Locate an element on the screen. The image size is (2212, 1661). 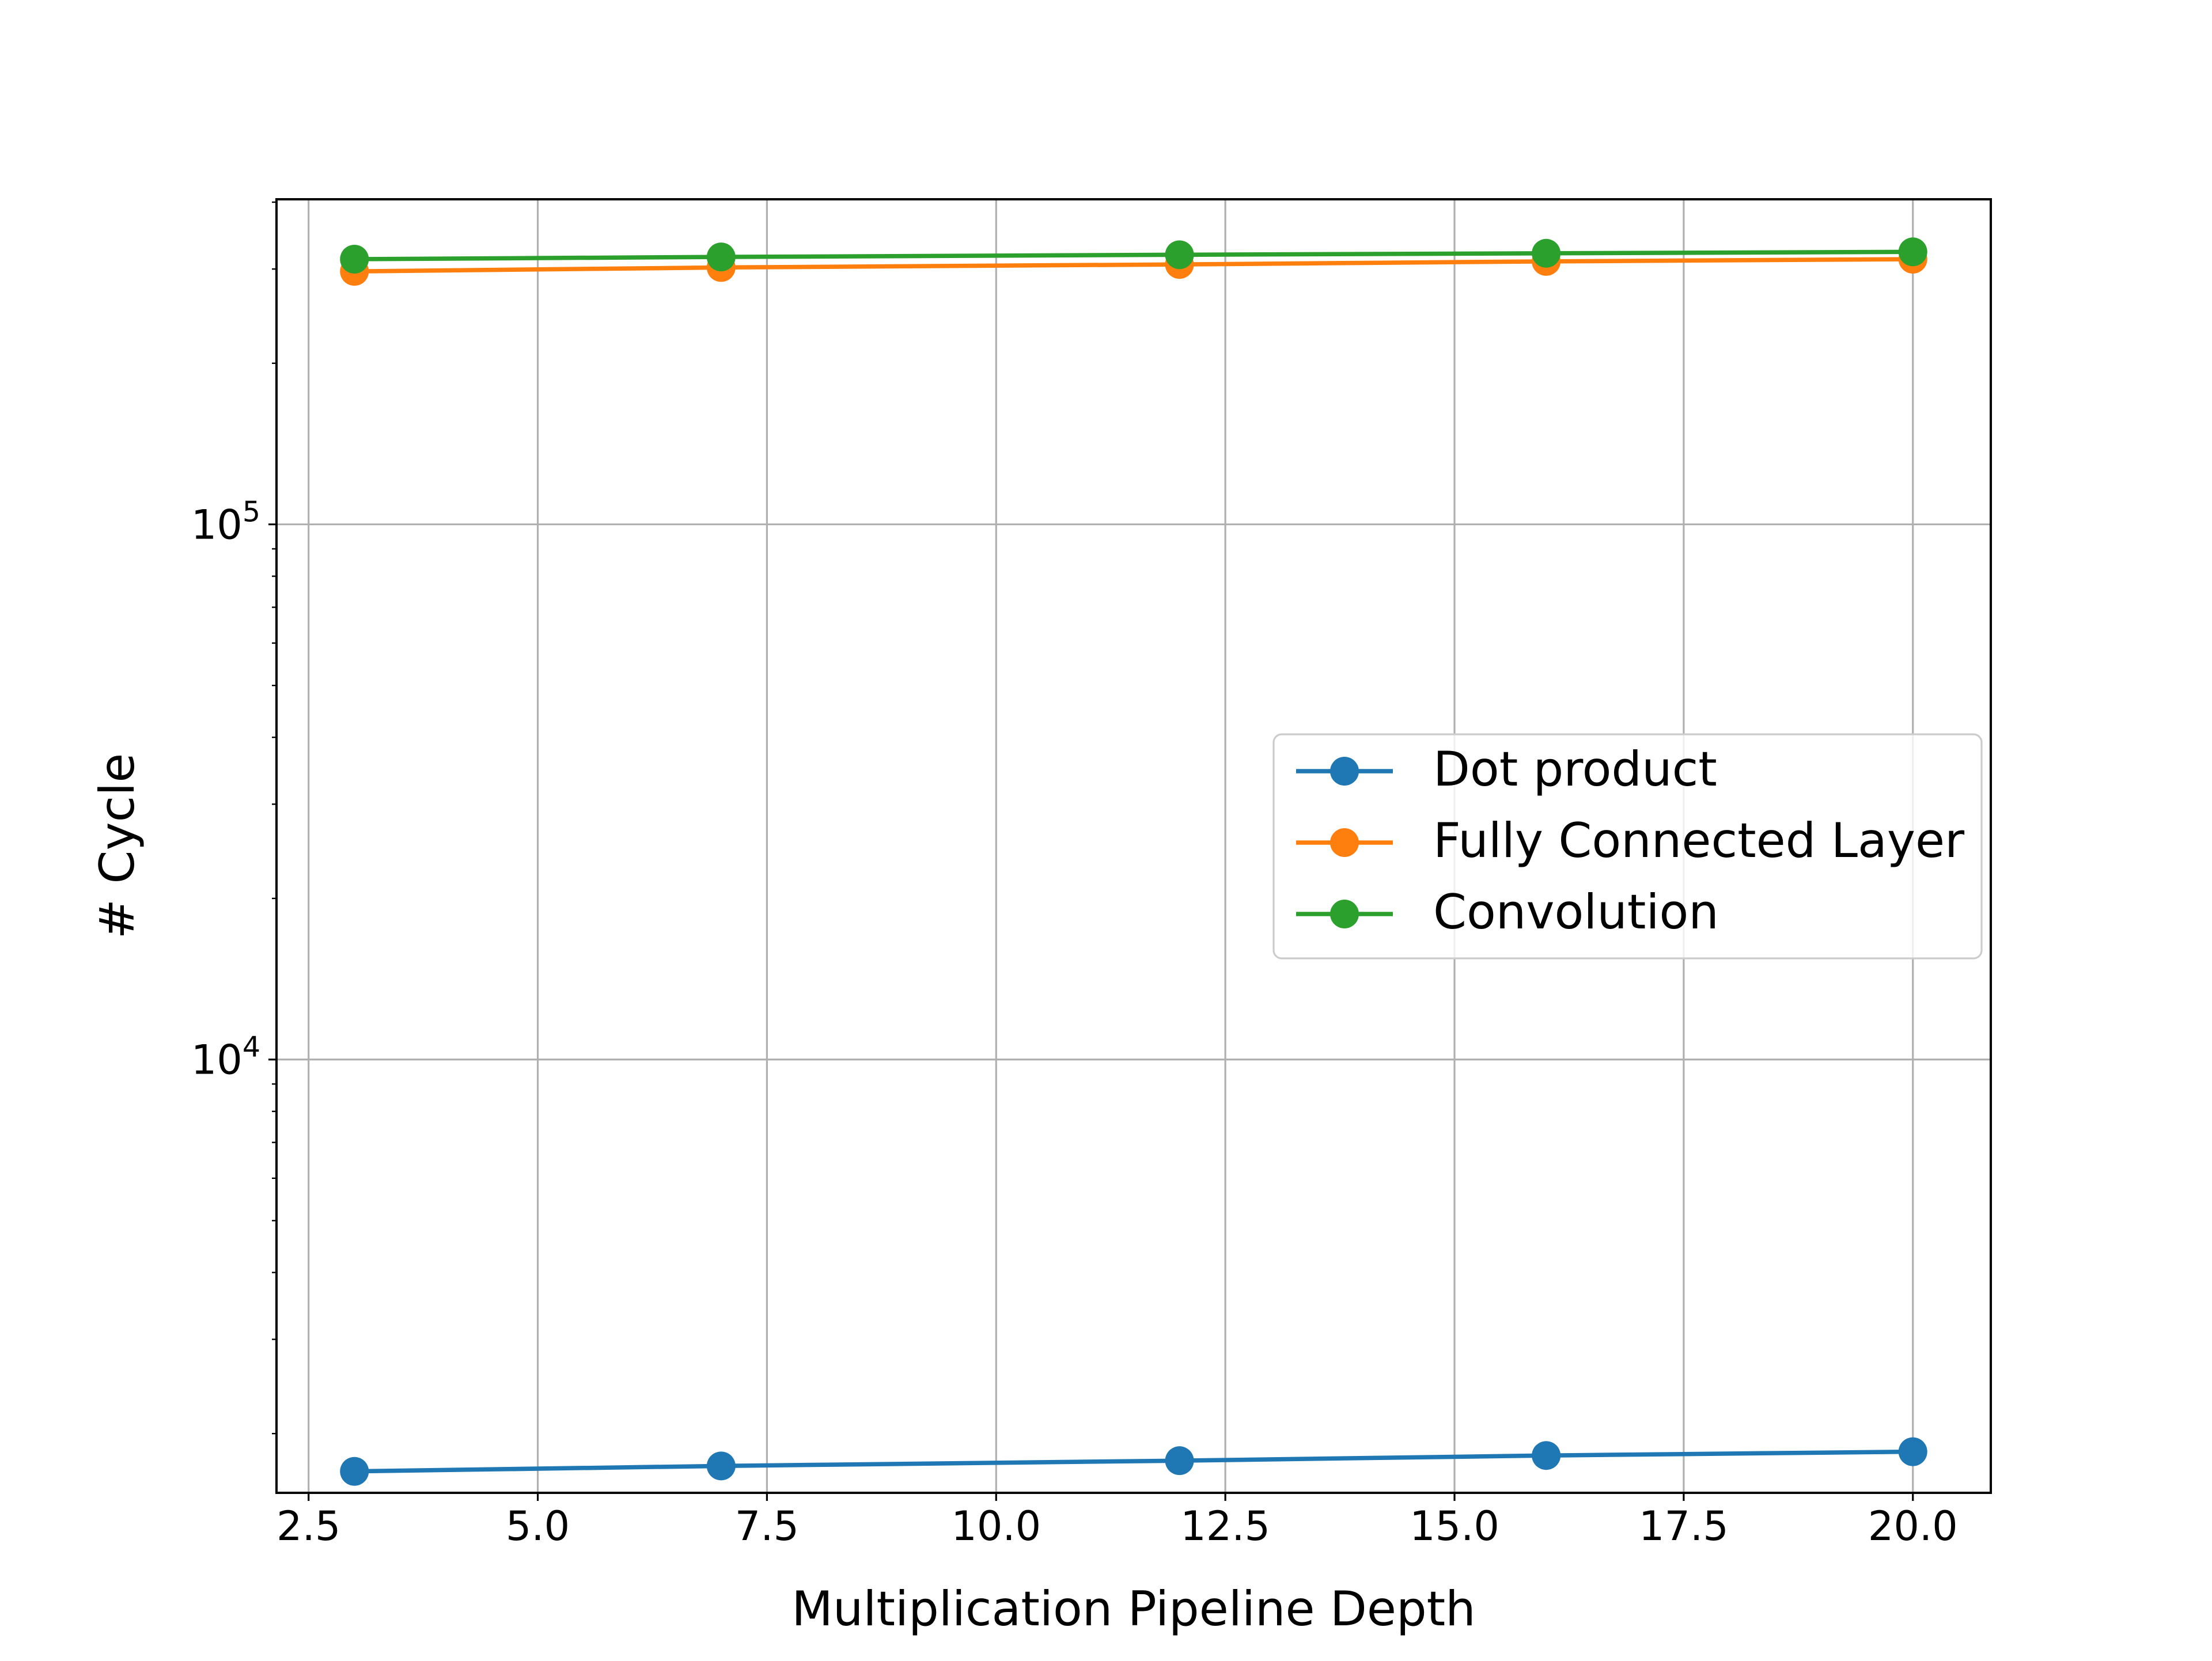
x-tick-label: 2.5 is located at coordinates (308, 1526).